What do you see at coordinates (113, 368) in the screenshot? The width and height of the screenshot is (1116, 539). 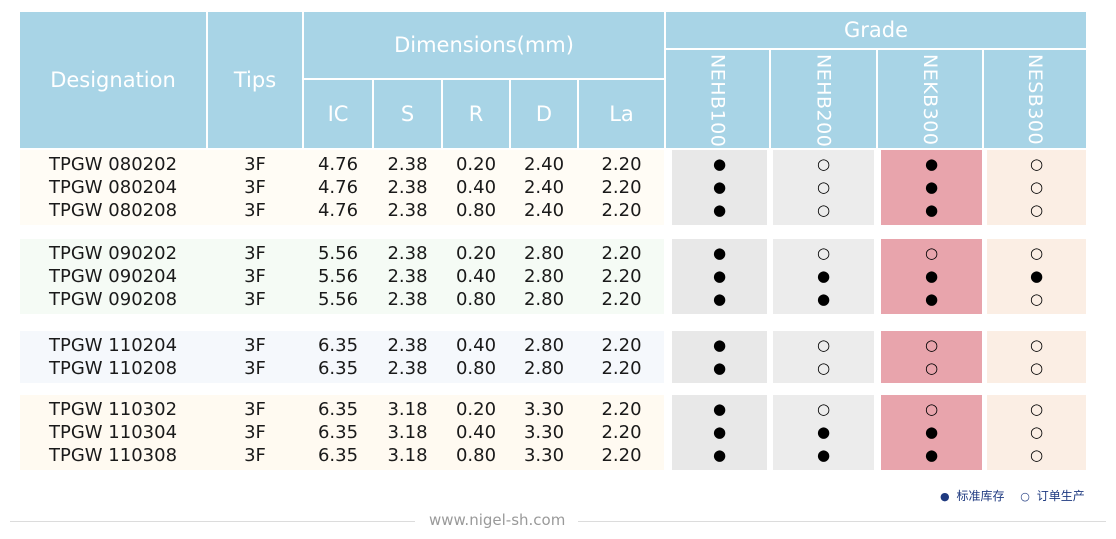 I see `table-cell-designation: TPGW 110208` at bounding box center [113, 368].